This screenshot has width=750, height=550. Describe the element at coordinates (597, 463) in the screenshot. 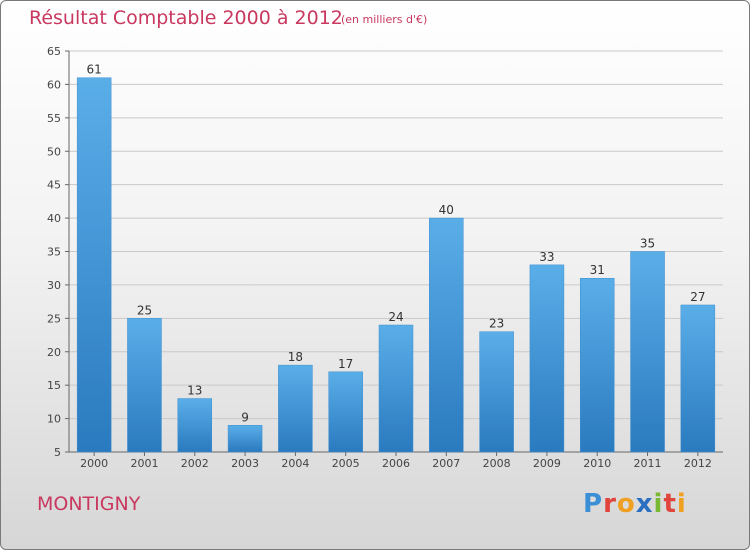

I see `x-tick-label: 2010` at that location.